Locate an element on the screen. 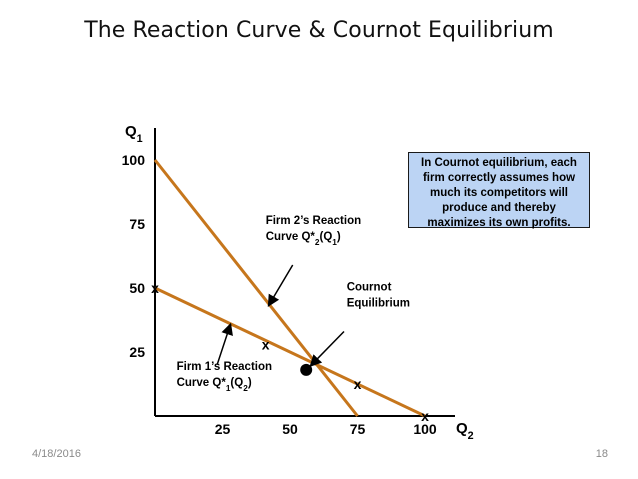 The image size is (638, 479). y-tick-label: 50 is located at coordinates (137, 288).